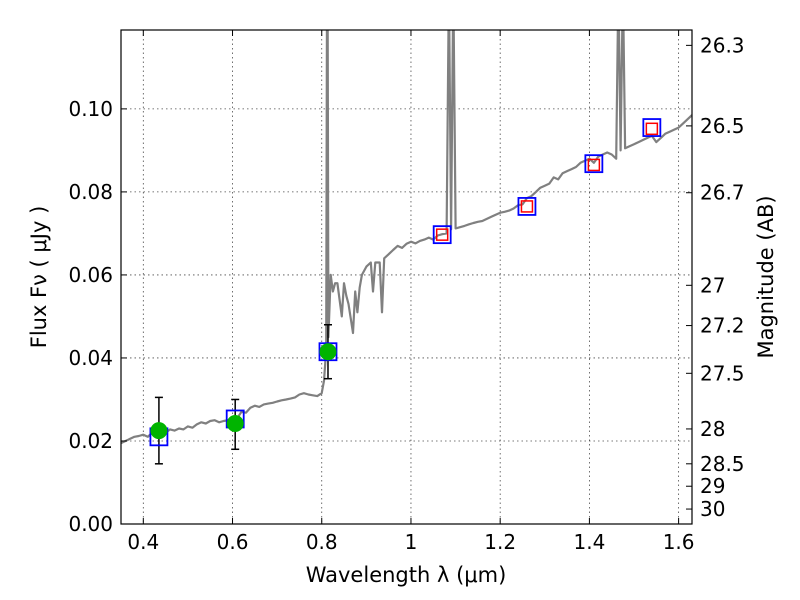  Describe the element at coordinates (90, 441) in the screenshot. I see `y-tick-label: 0.02` at that location.